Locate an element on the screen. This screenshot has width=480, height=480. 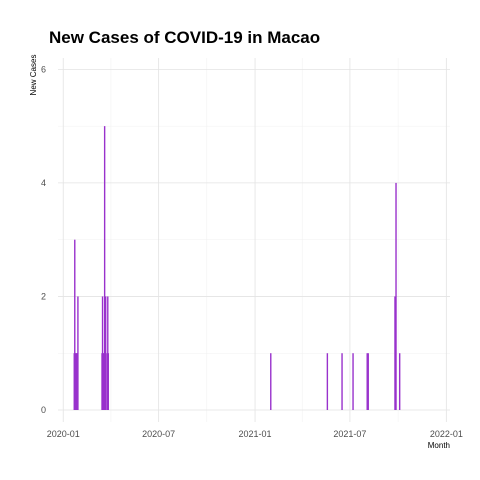
x-tick-labels: 2020-01 2020-07 2021-01 2021-07 2022-01 is located at coordinates (255, 434).